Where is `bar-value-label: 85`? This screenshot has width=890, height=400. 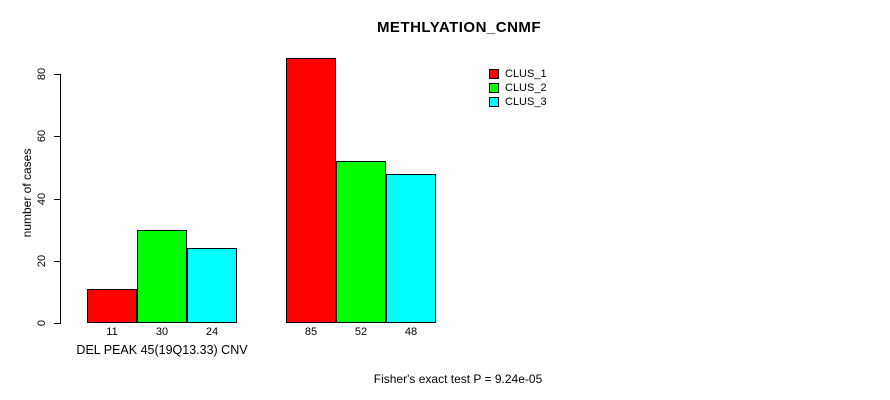
bar-value-label: 85 is located at coordinates (311, 332).